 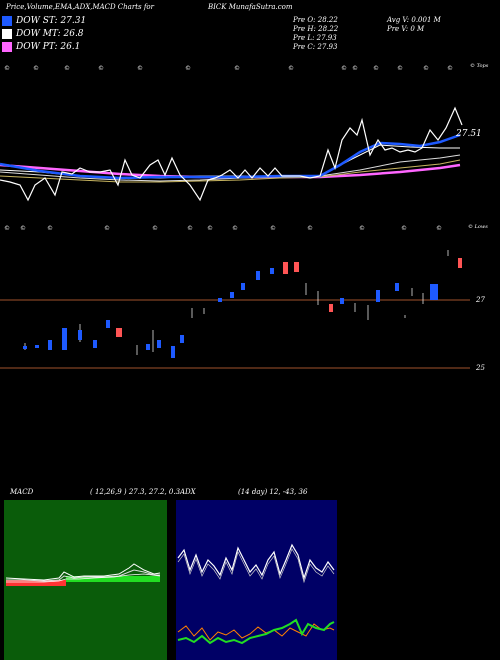 I want to click on di-plus-line, so click(x=256, y=631).